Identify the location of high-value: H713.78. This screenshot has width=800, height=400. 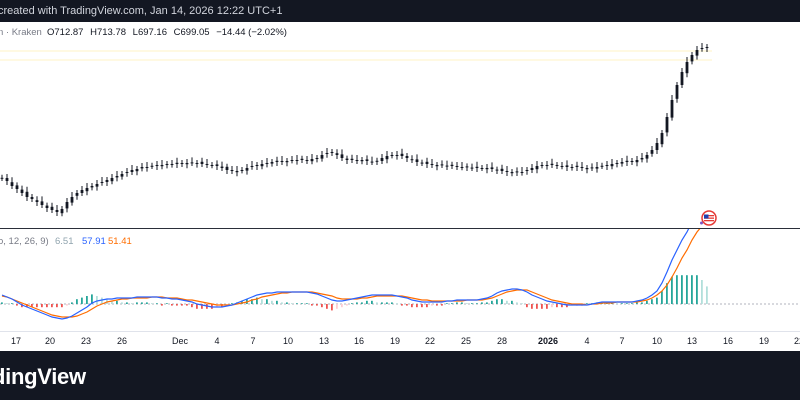
(108, 32).